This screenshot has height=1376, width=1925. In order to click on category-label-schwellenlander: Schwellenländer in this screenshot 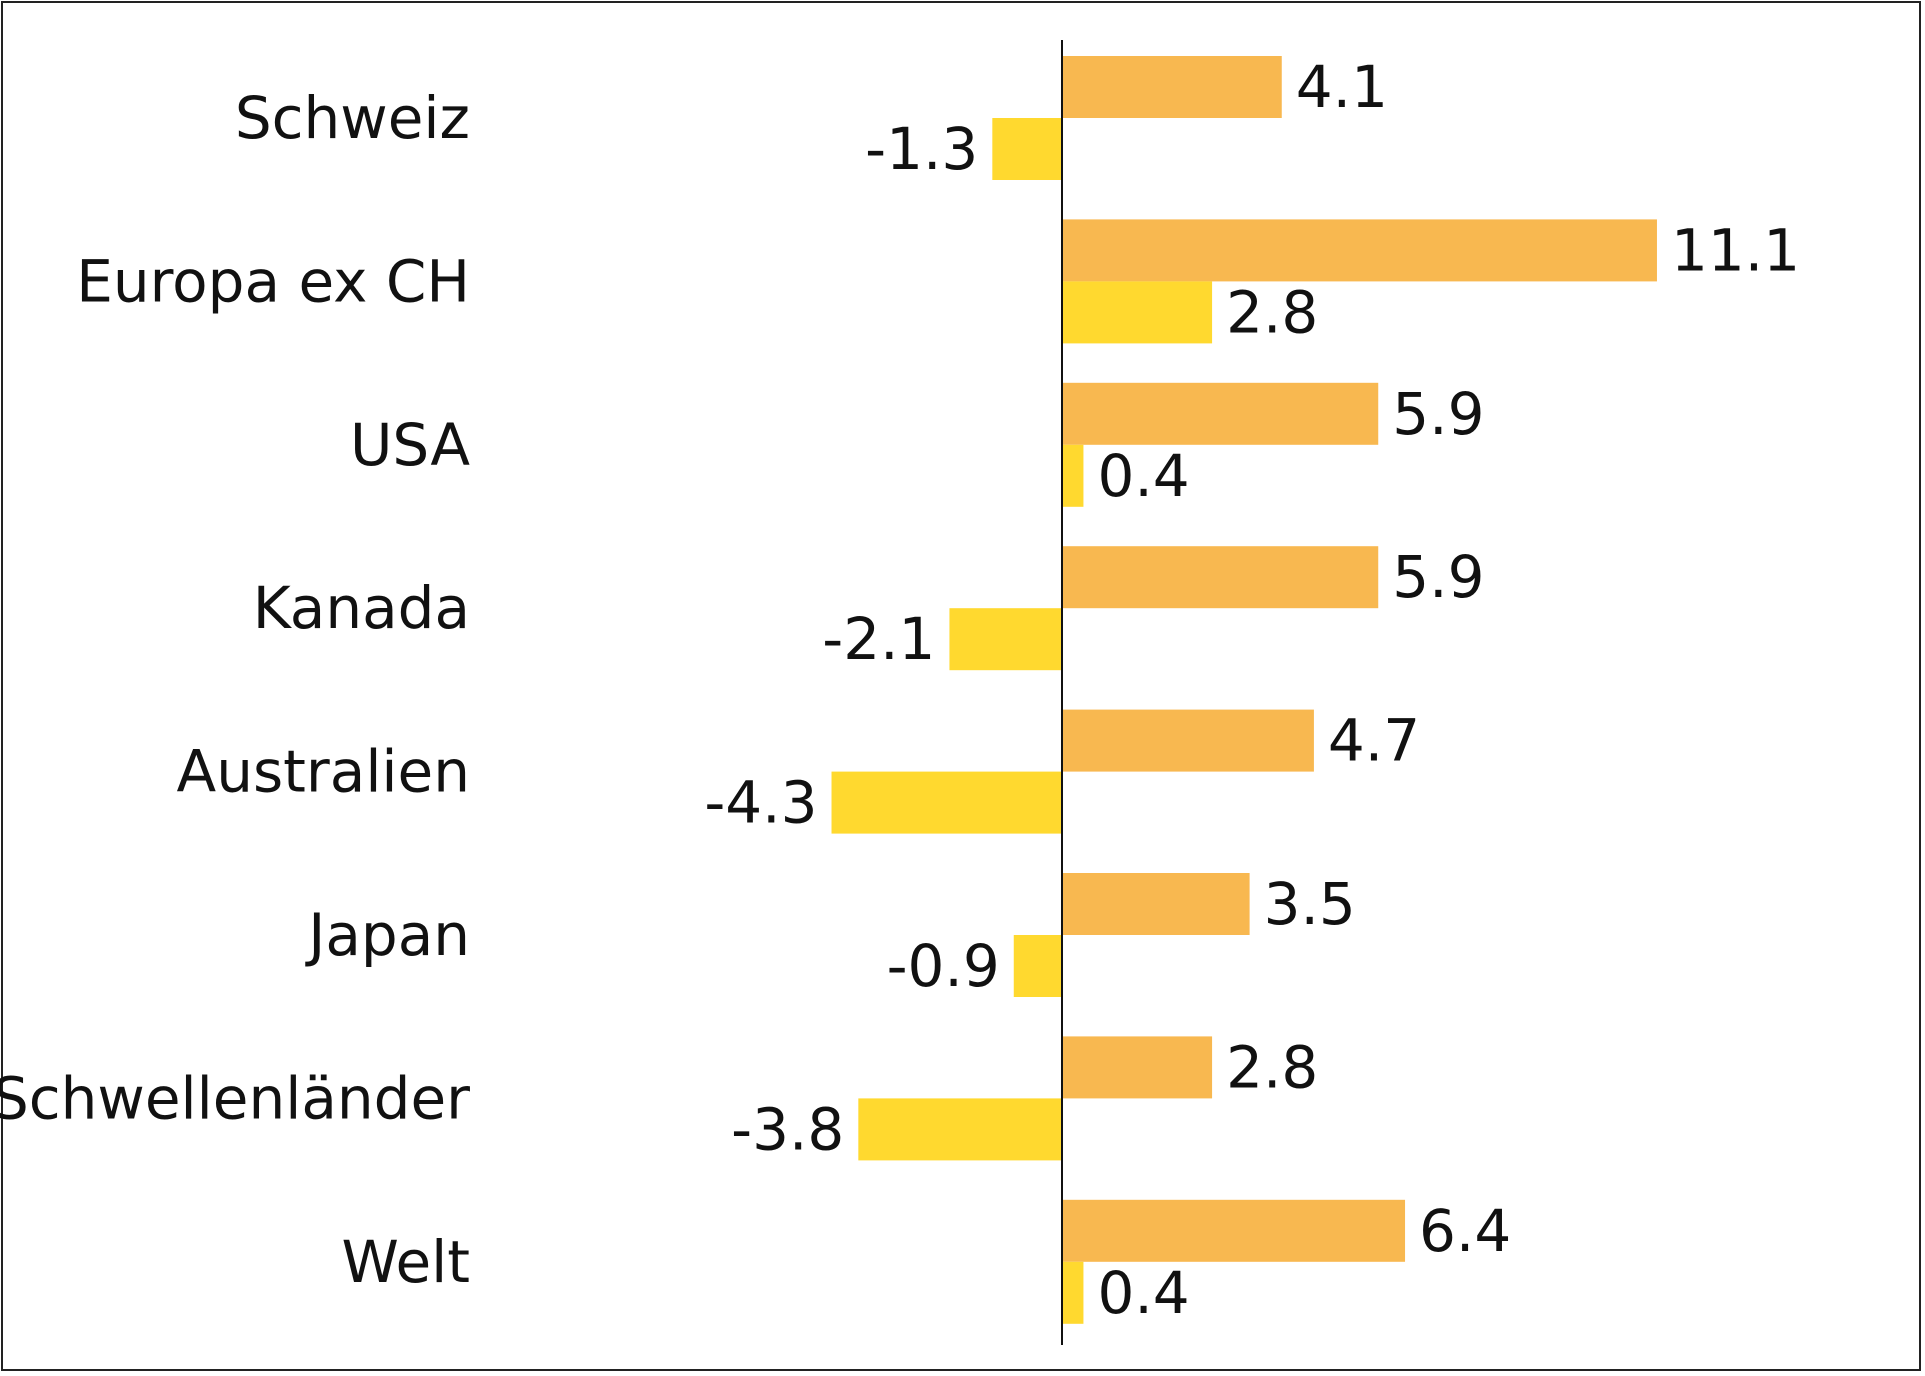, I will do `click(235, 1098)`.